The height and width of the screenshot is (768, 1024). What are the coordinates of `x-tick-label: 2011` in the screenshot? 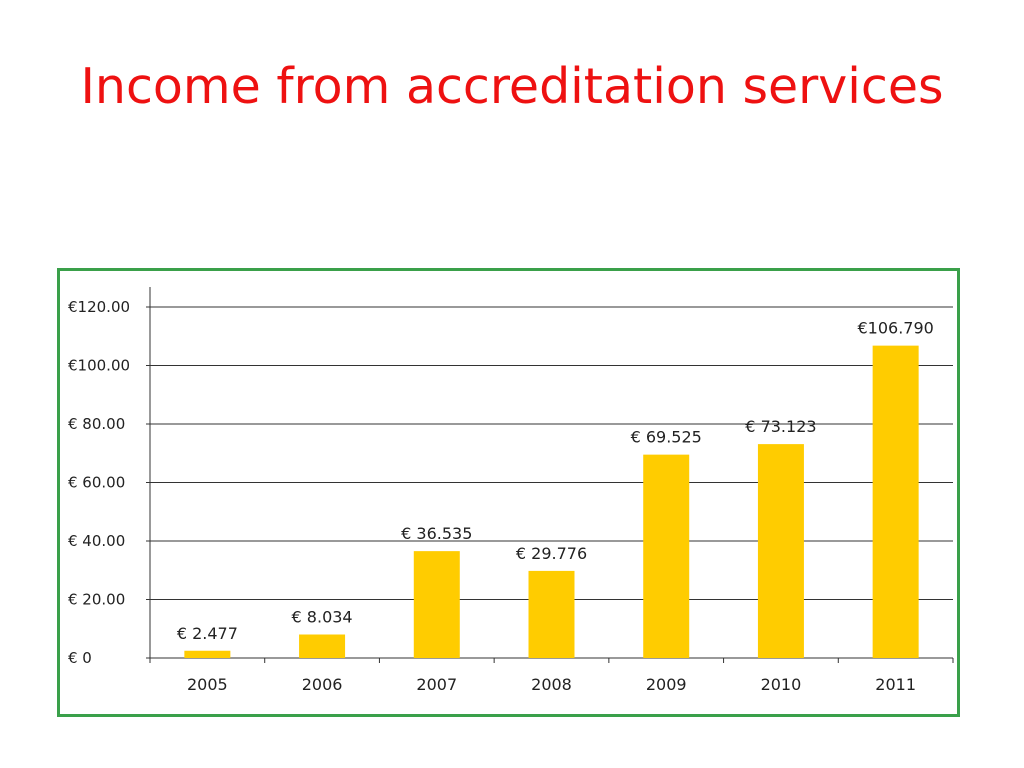 It's located at (895, 684).